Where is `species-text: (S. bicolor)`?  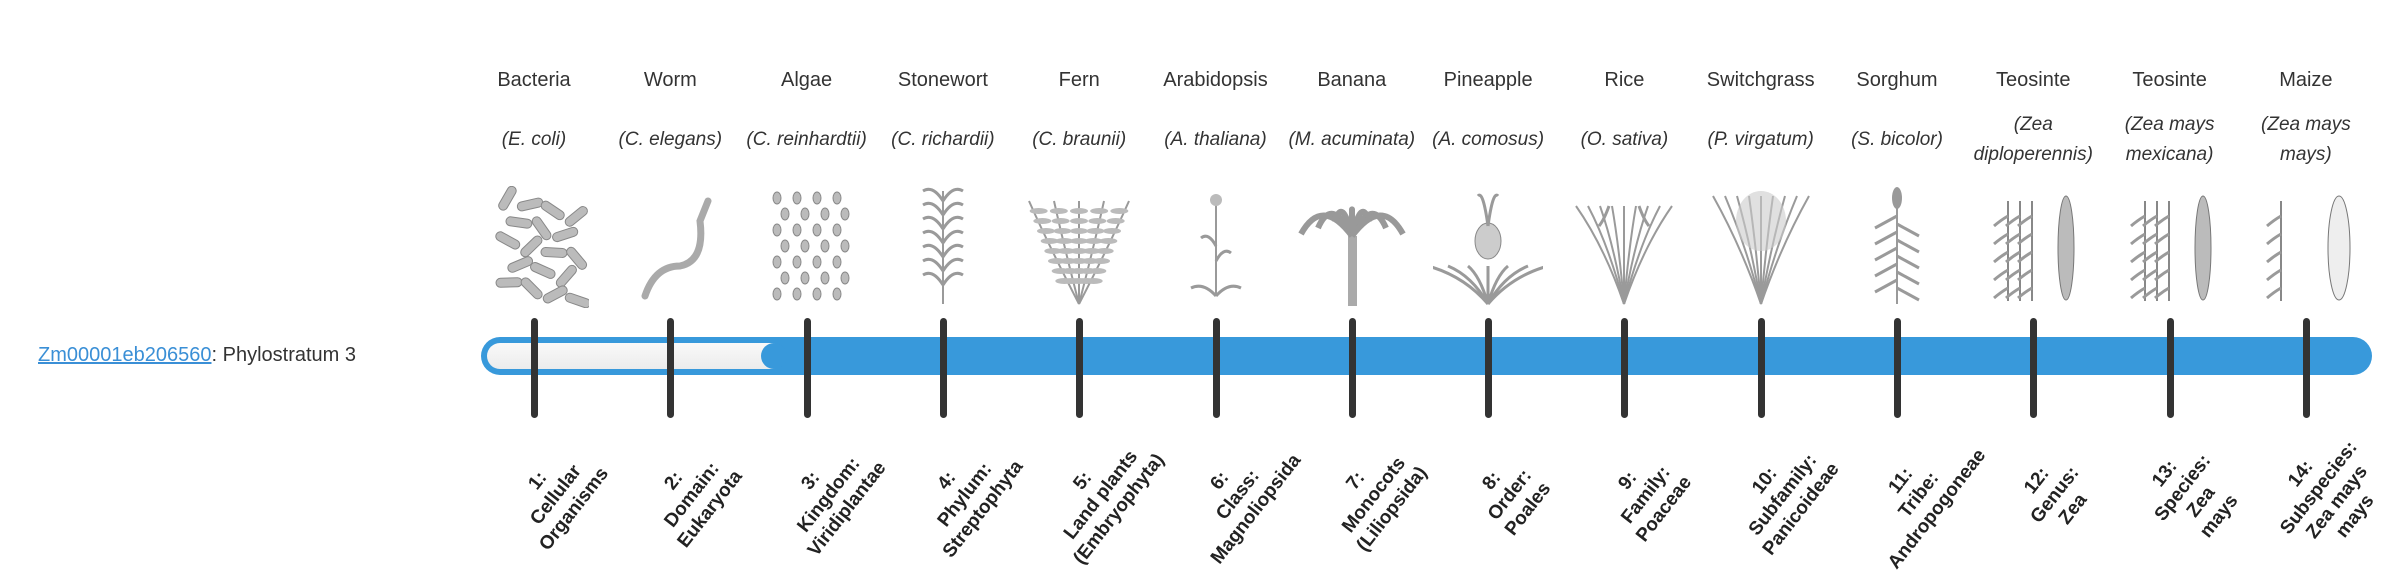
species-text: (S. bicolor) is located at coordinates (1897, 139).